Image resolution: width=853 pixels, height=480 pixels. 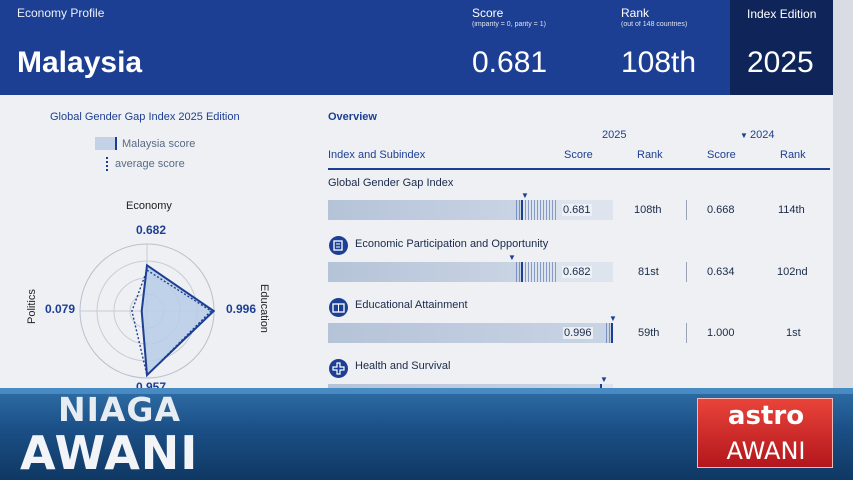 I want to click on rank-label: Rank, so click(x=635, y=13).